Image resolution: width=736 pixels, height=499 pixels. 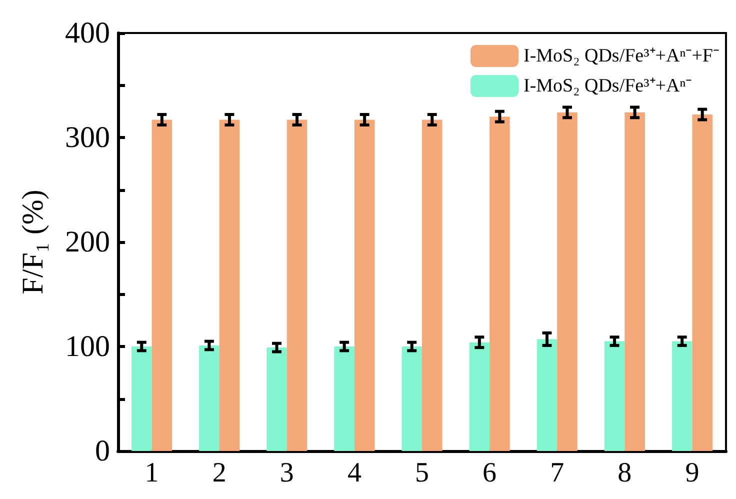 I want to click on x-tick-label: 7, so click(x=557, y=473).